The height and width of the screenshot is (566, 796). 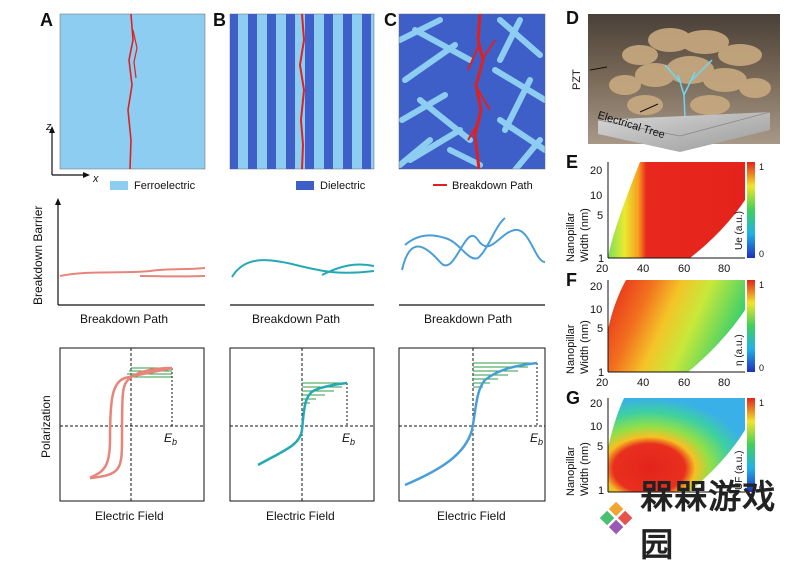 I want to click on f-xtick-80: 80, so click(x=724, y=383).